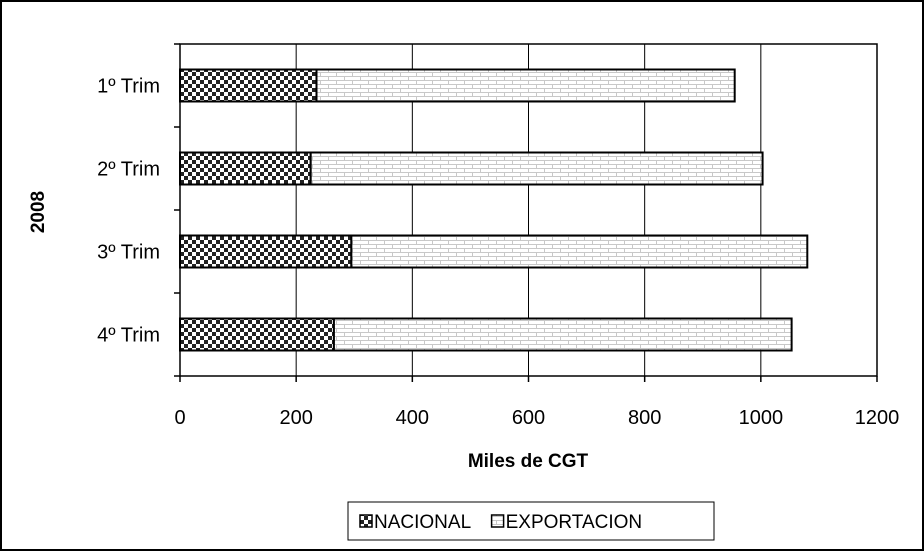 The width and height of the screenshot is (924, 556). I want to click on legend-swatch-nacional, so click(366, 521).